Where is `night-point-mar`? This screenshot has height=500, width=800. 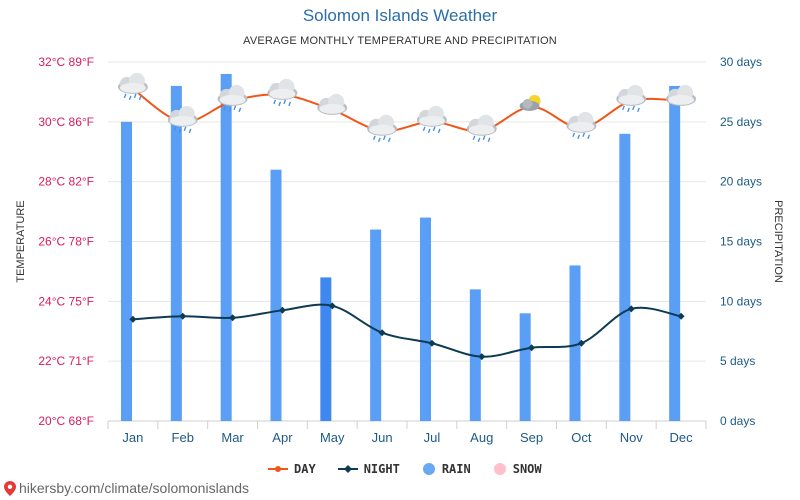 night-point-mar is located at coordinates (233, 318).